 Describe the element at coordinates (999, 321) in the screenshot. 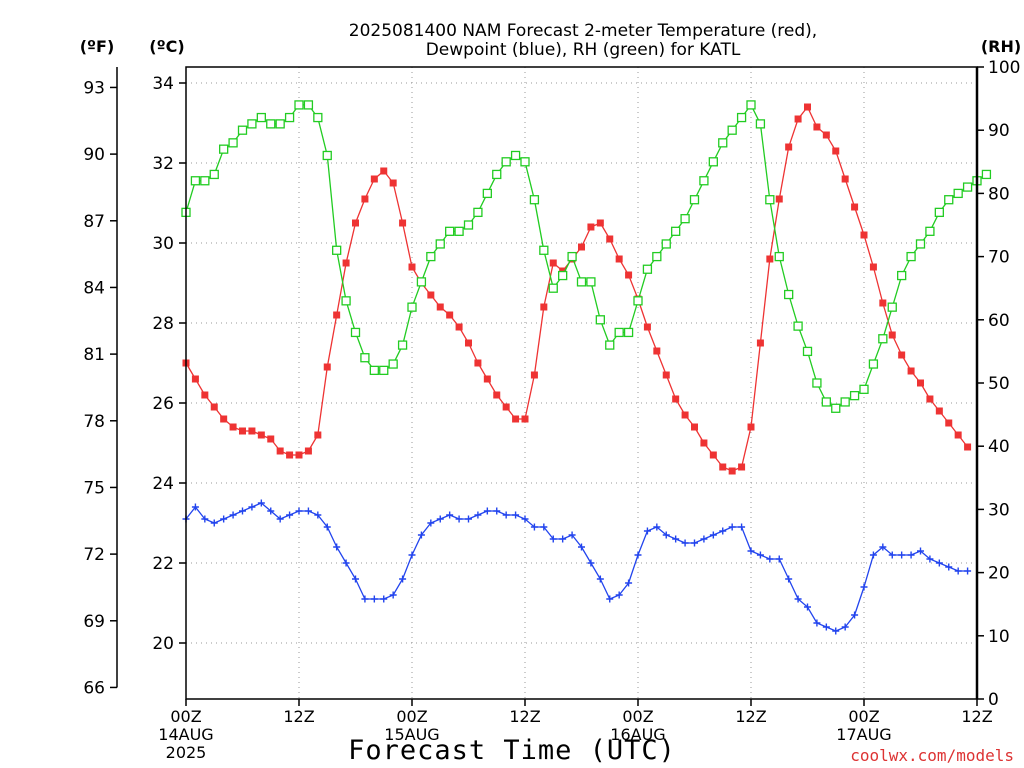

I see `rh-tick-label: 60` at that location.